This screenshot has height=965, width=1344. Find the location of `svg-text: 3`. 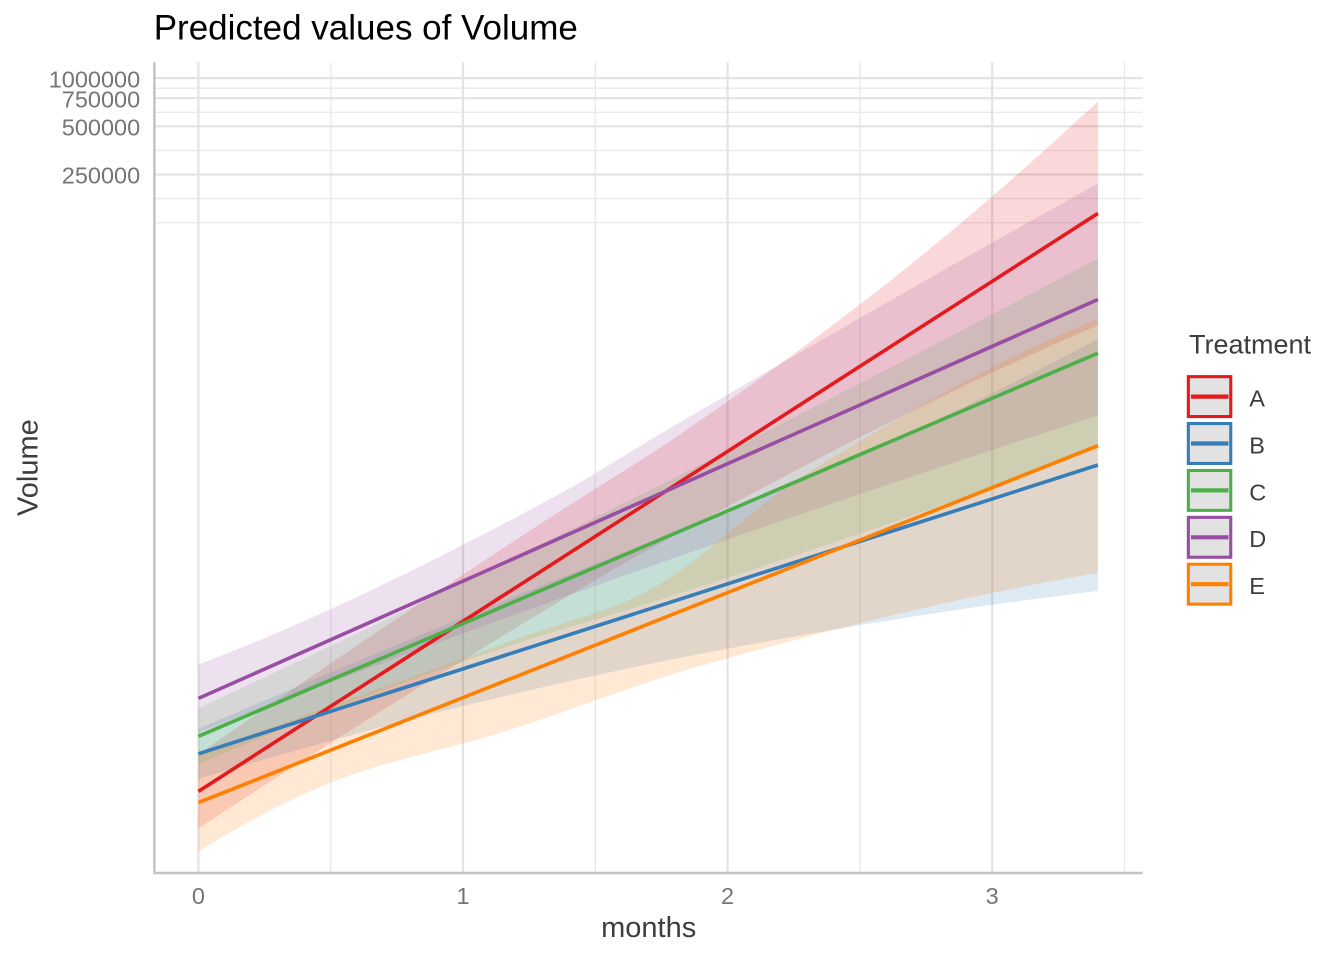

svg-text: 3 is located at coordinates (992, 896).